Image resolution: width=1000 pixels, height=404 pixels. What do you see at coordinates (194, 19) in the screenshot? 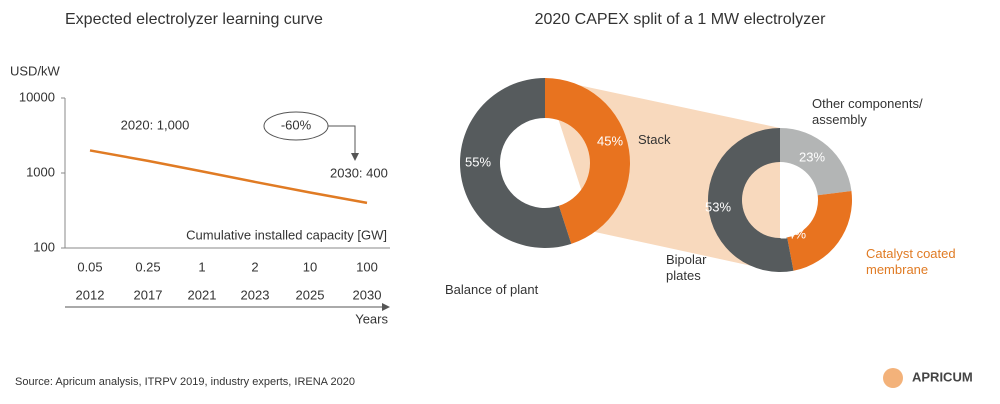
I see `chart-title: Expected electrolyzer learning curve` at bounding box center [194, 19].